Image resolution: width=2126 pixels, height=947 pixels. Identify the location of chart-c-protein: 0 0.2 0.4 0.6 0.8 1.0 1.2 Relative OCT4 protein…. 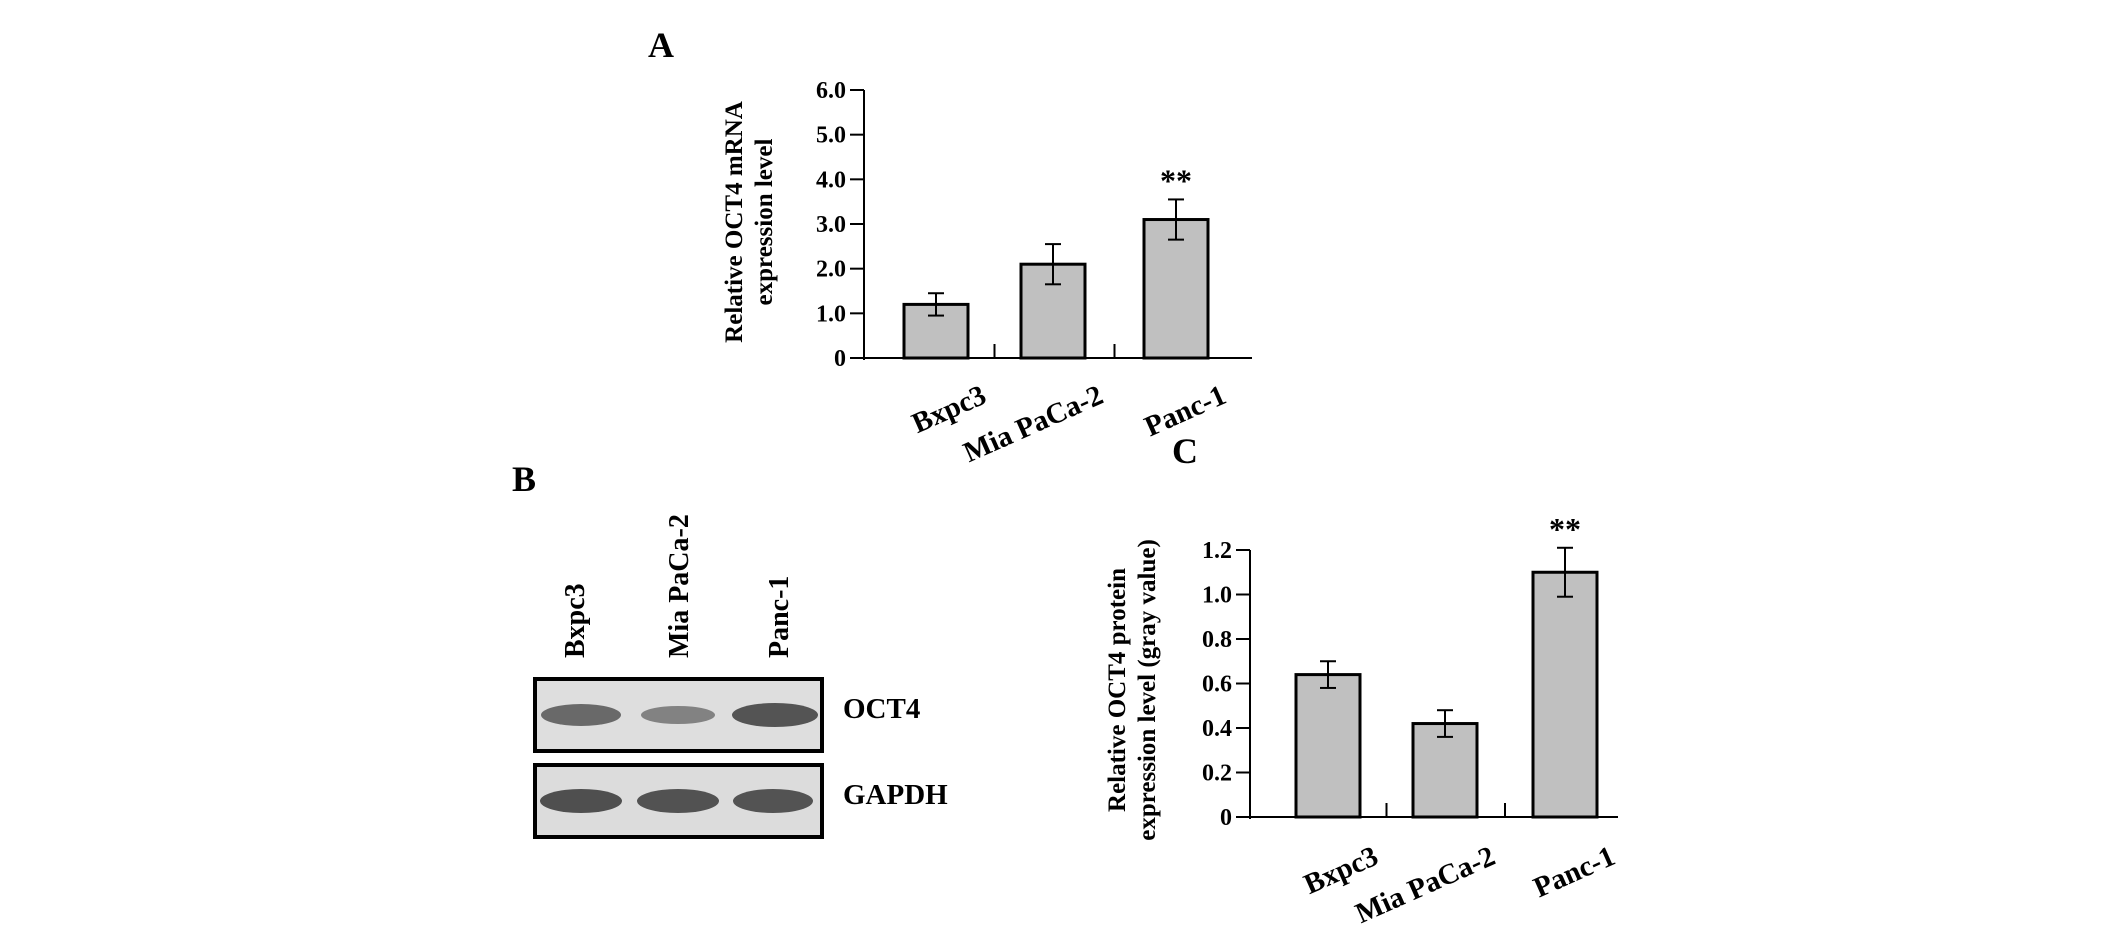
(1362, 720).